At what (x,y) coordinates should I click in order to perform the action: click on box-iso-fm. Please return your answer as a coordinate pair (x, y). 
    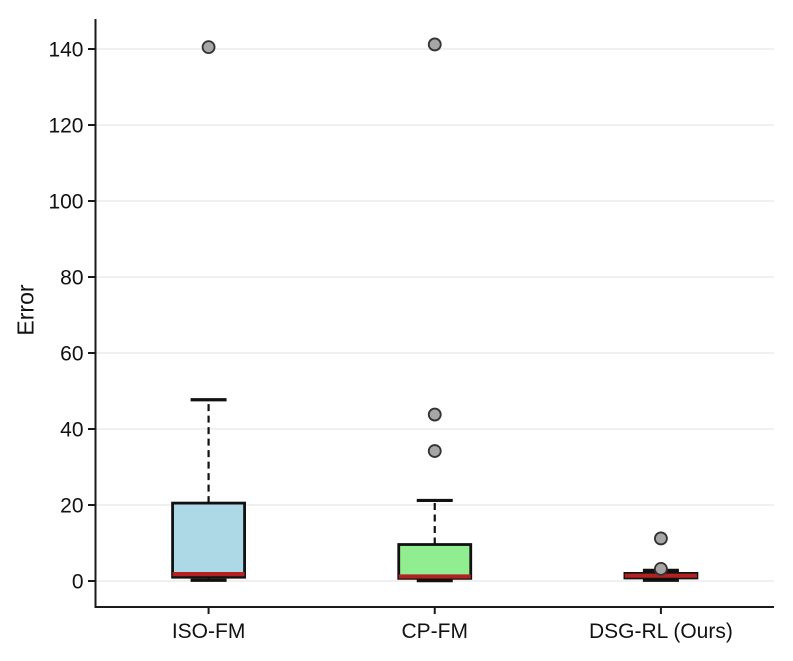
    Looking at the image, I should click on (208, 311).